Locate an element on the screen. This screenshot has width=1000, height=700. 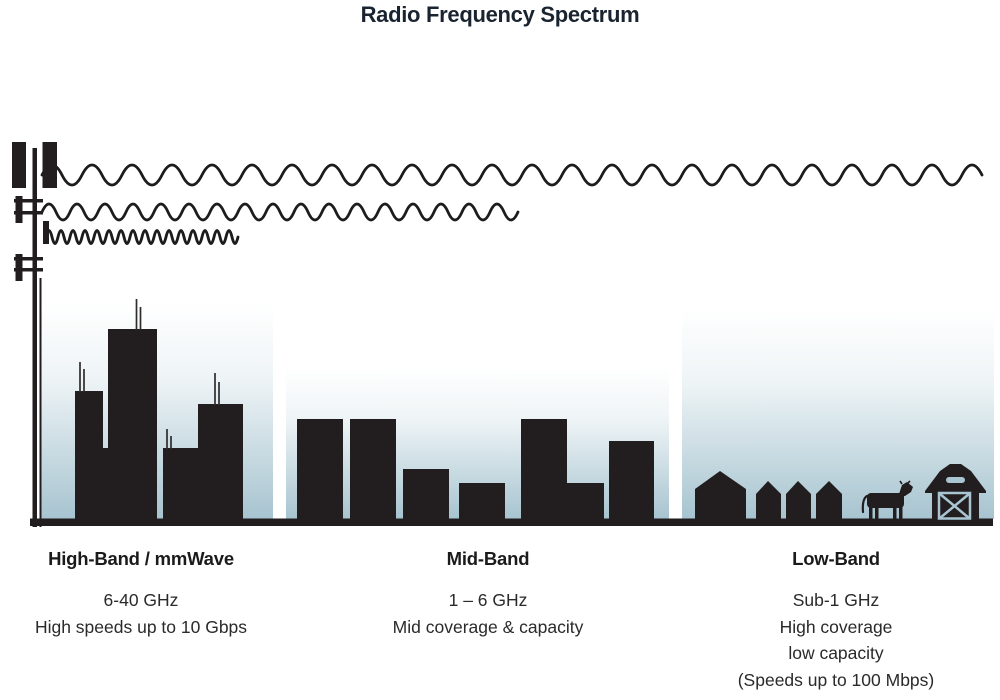
band-description-low-2: low capacity is located at coordinates (836, 653).